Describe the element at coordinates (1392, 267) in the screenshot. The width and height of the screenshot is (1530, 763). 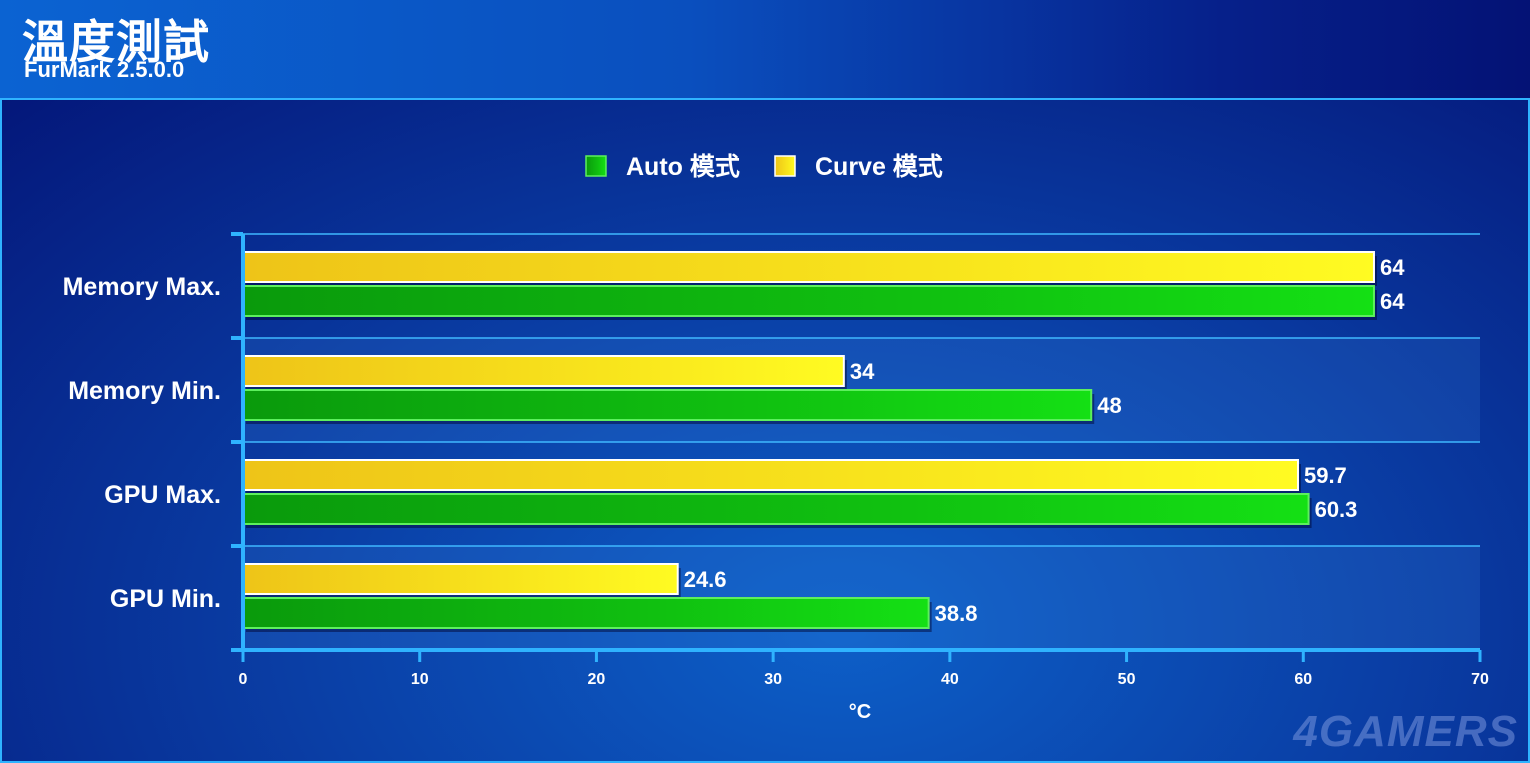
I see `value-label-curve: 64` at that location.